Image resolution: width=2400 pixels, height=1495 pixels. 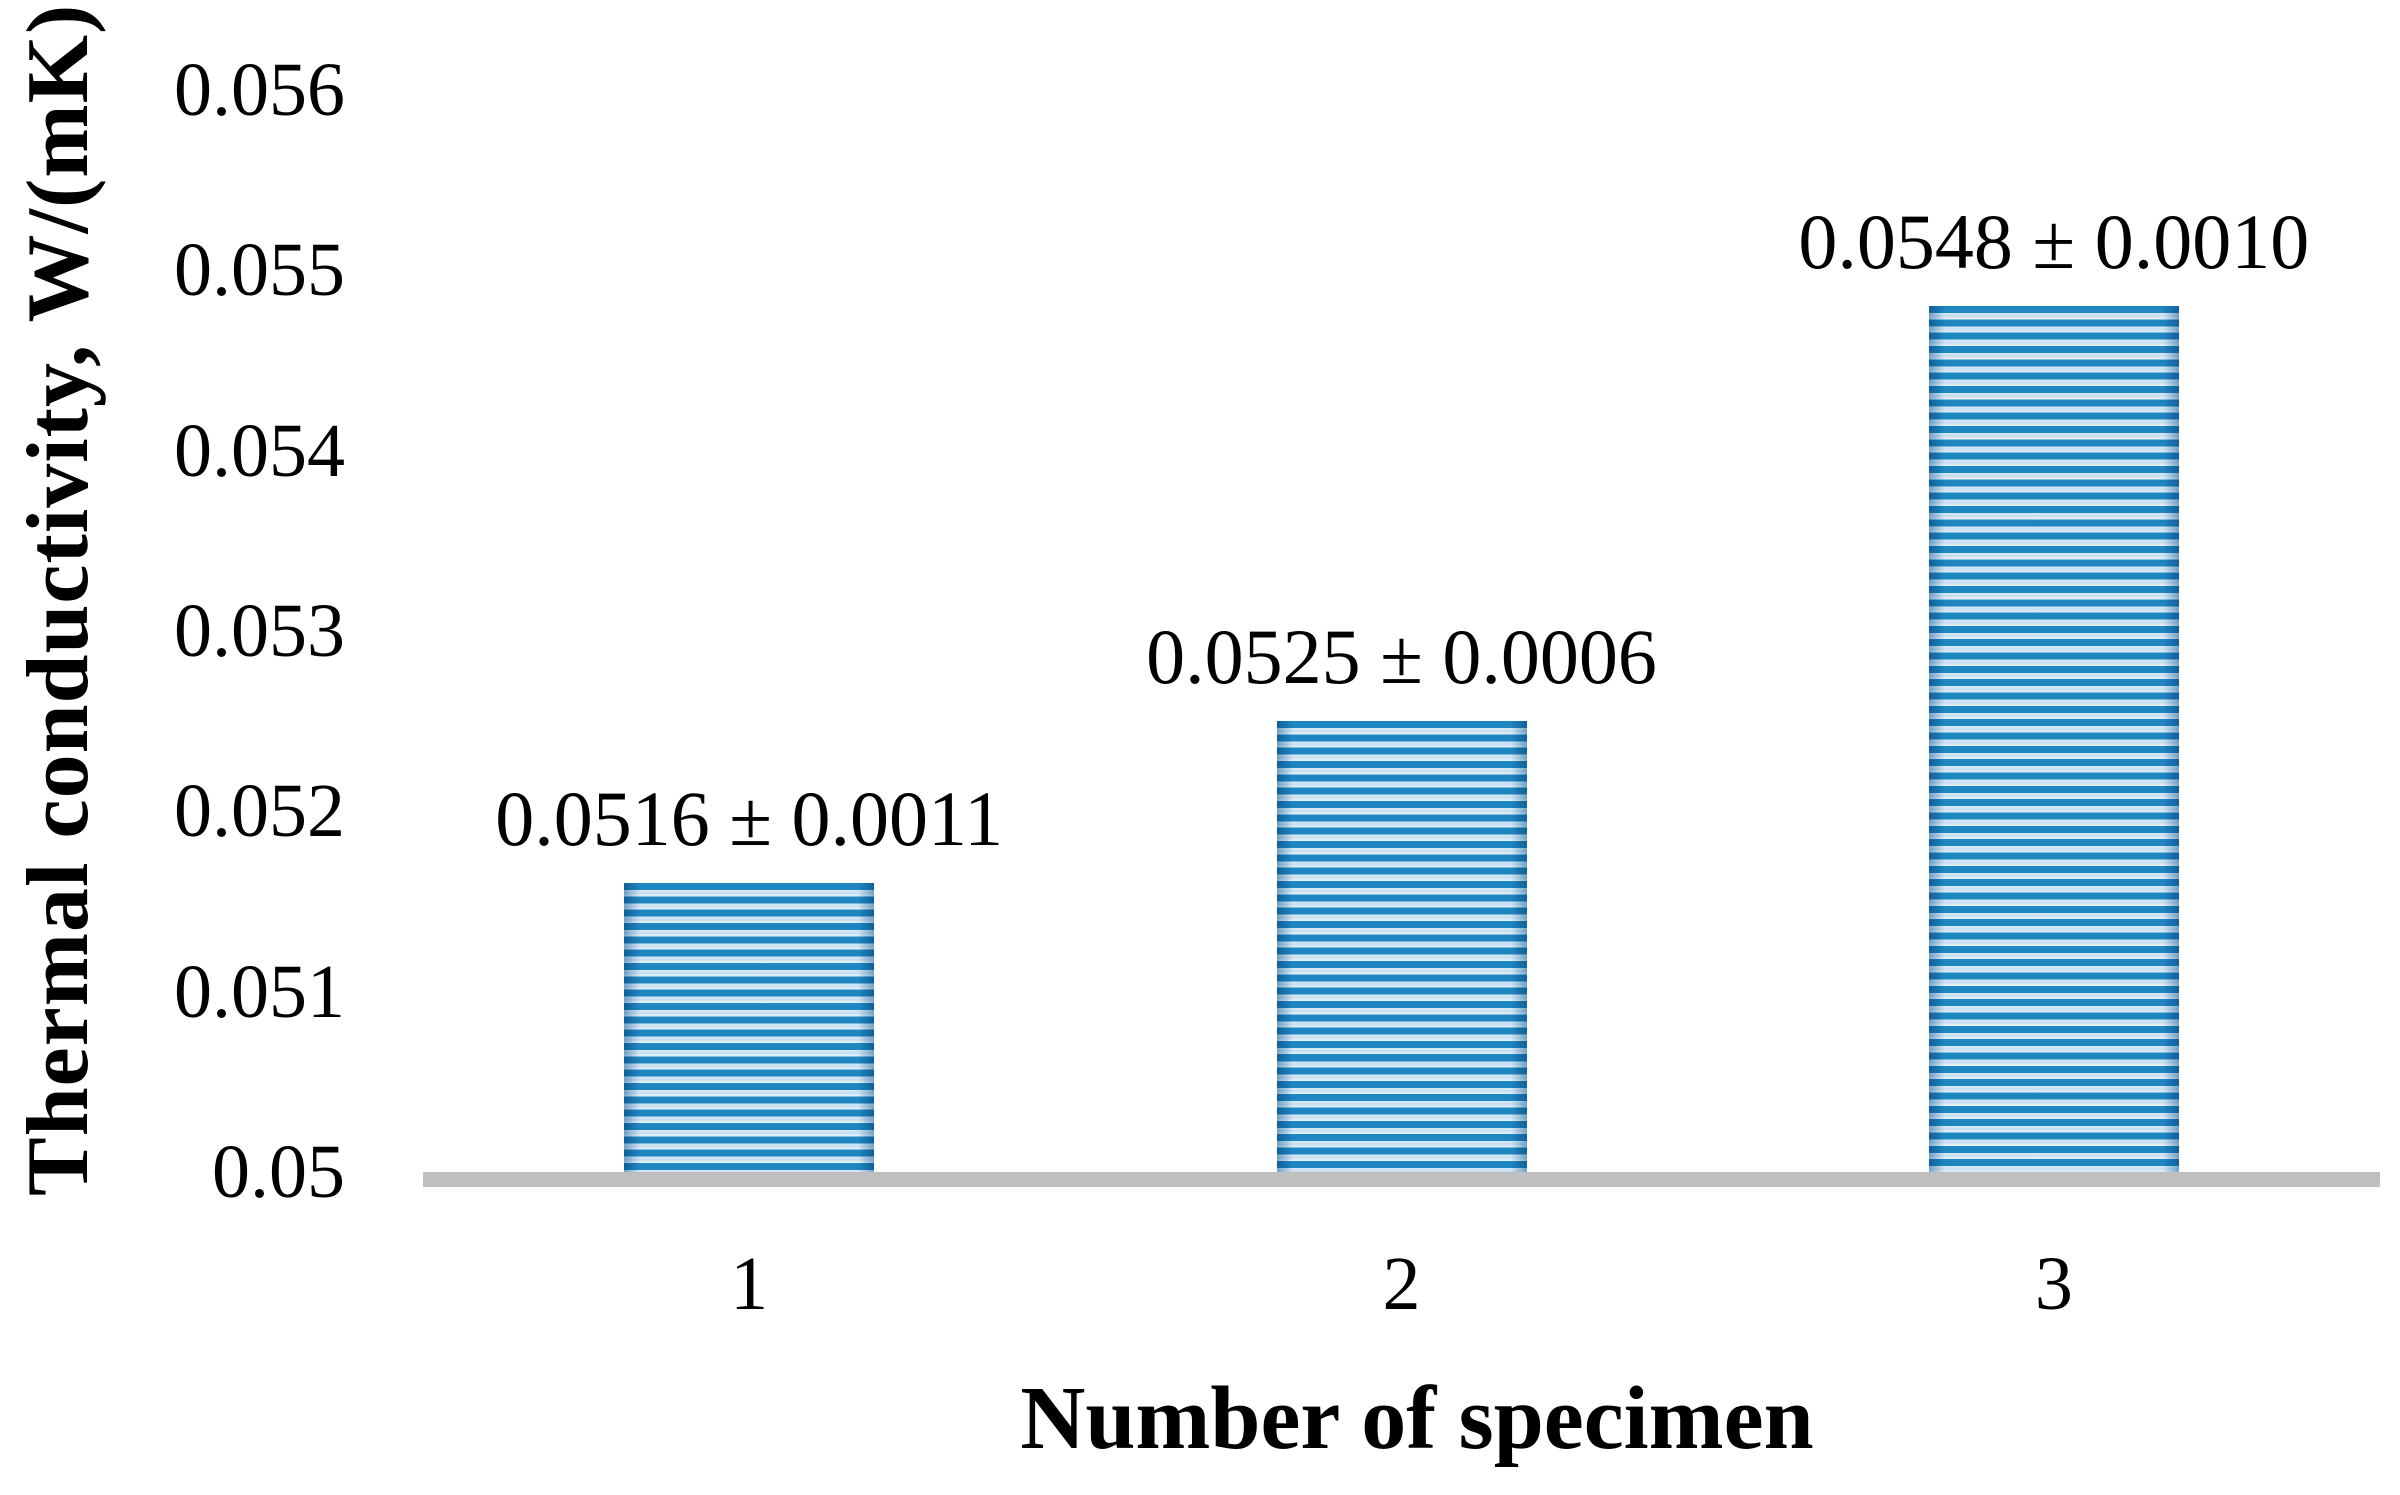 I want to click on bar-value-label-2: 0.0525 ± 0.0006, so click(x=1401, y=657).